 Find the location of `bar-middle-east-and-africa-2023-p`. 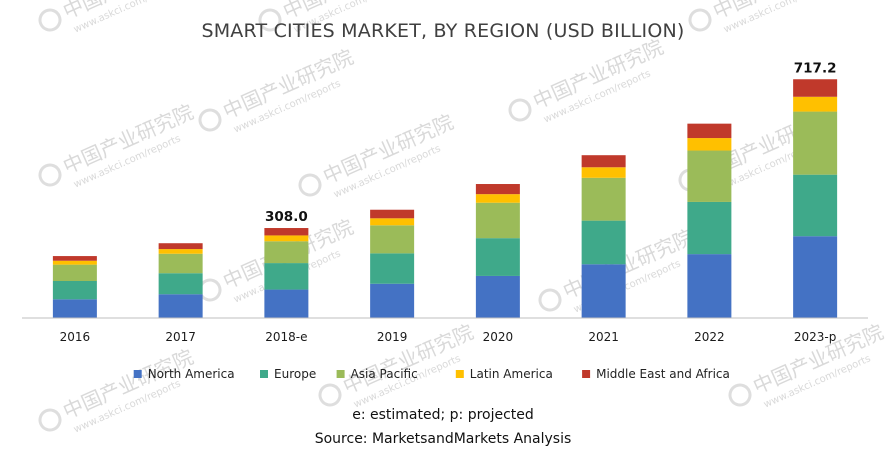

bar-middle-east-and-africa-2023-p is located at coordinates (815, 88).